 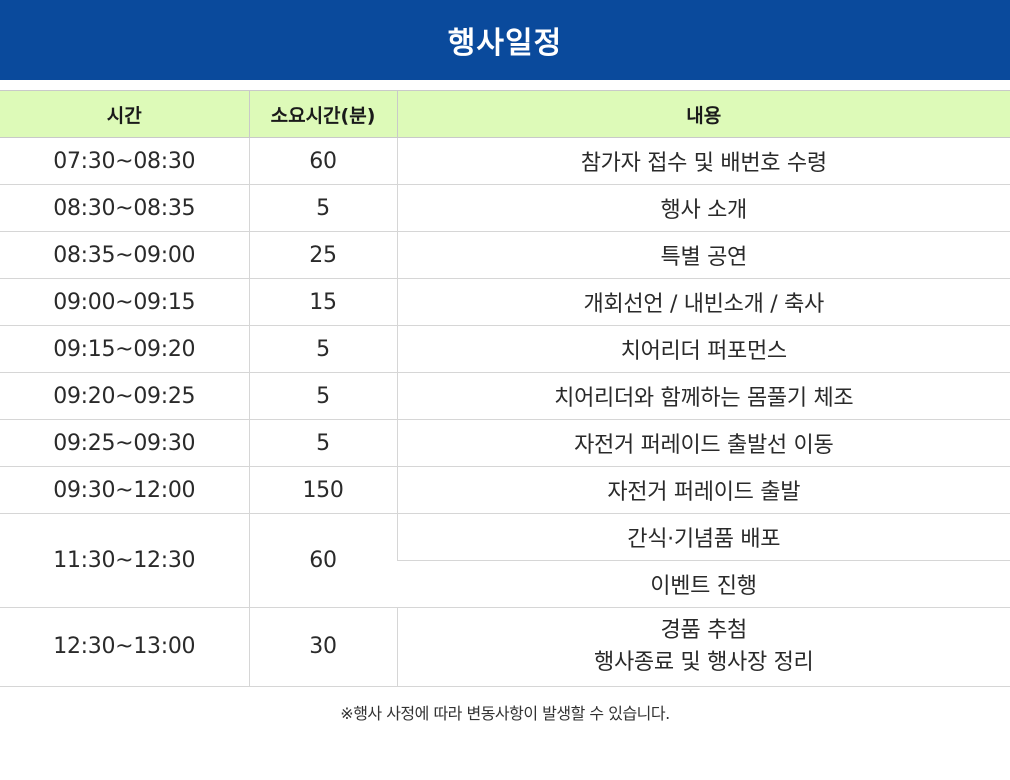 What do you see at coordinates (703, 302) in the screenshot?
I see `content-cell: 개회선언 / 내빈소개 / 축사` at bounding box center [703, 302].